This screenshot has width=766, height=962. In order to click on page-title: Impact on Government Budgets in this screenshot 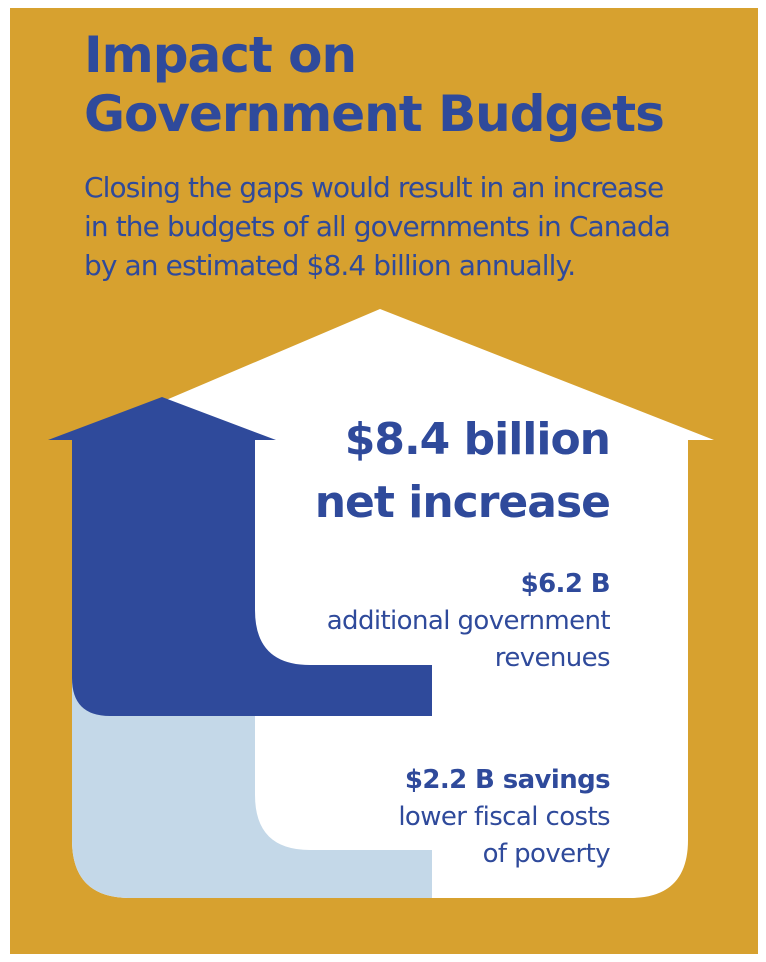, I will do `click(374, 85)`.